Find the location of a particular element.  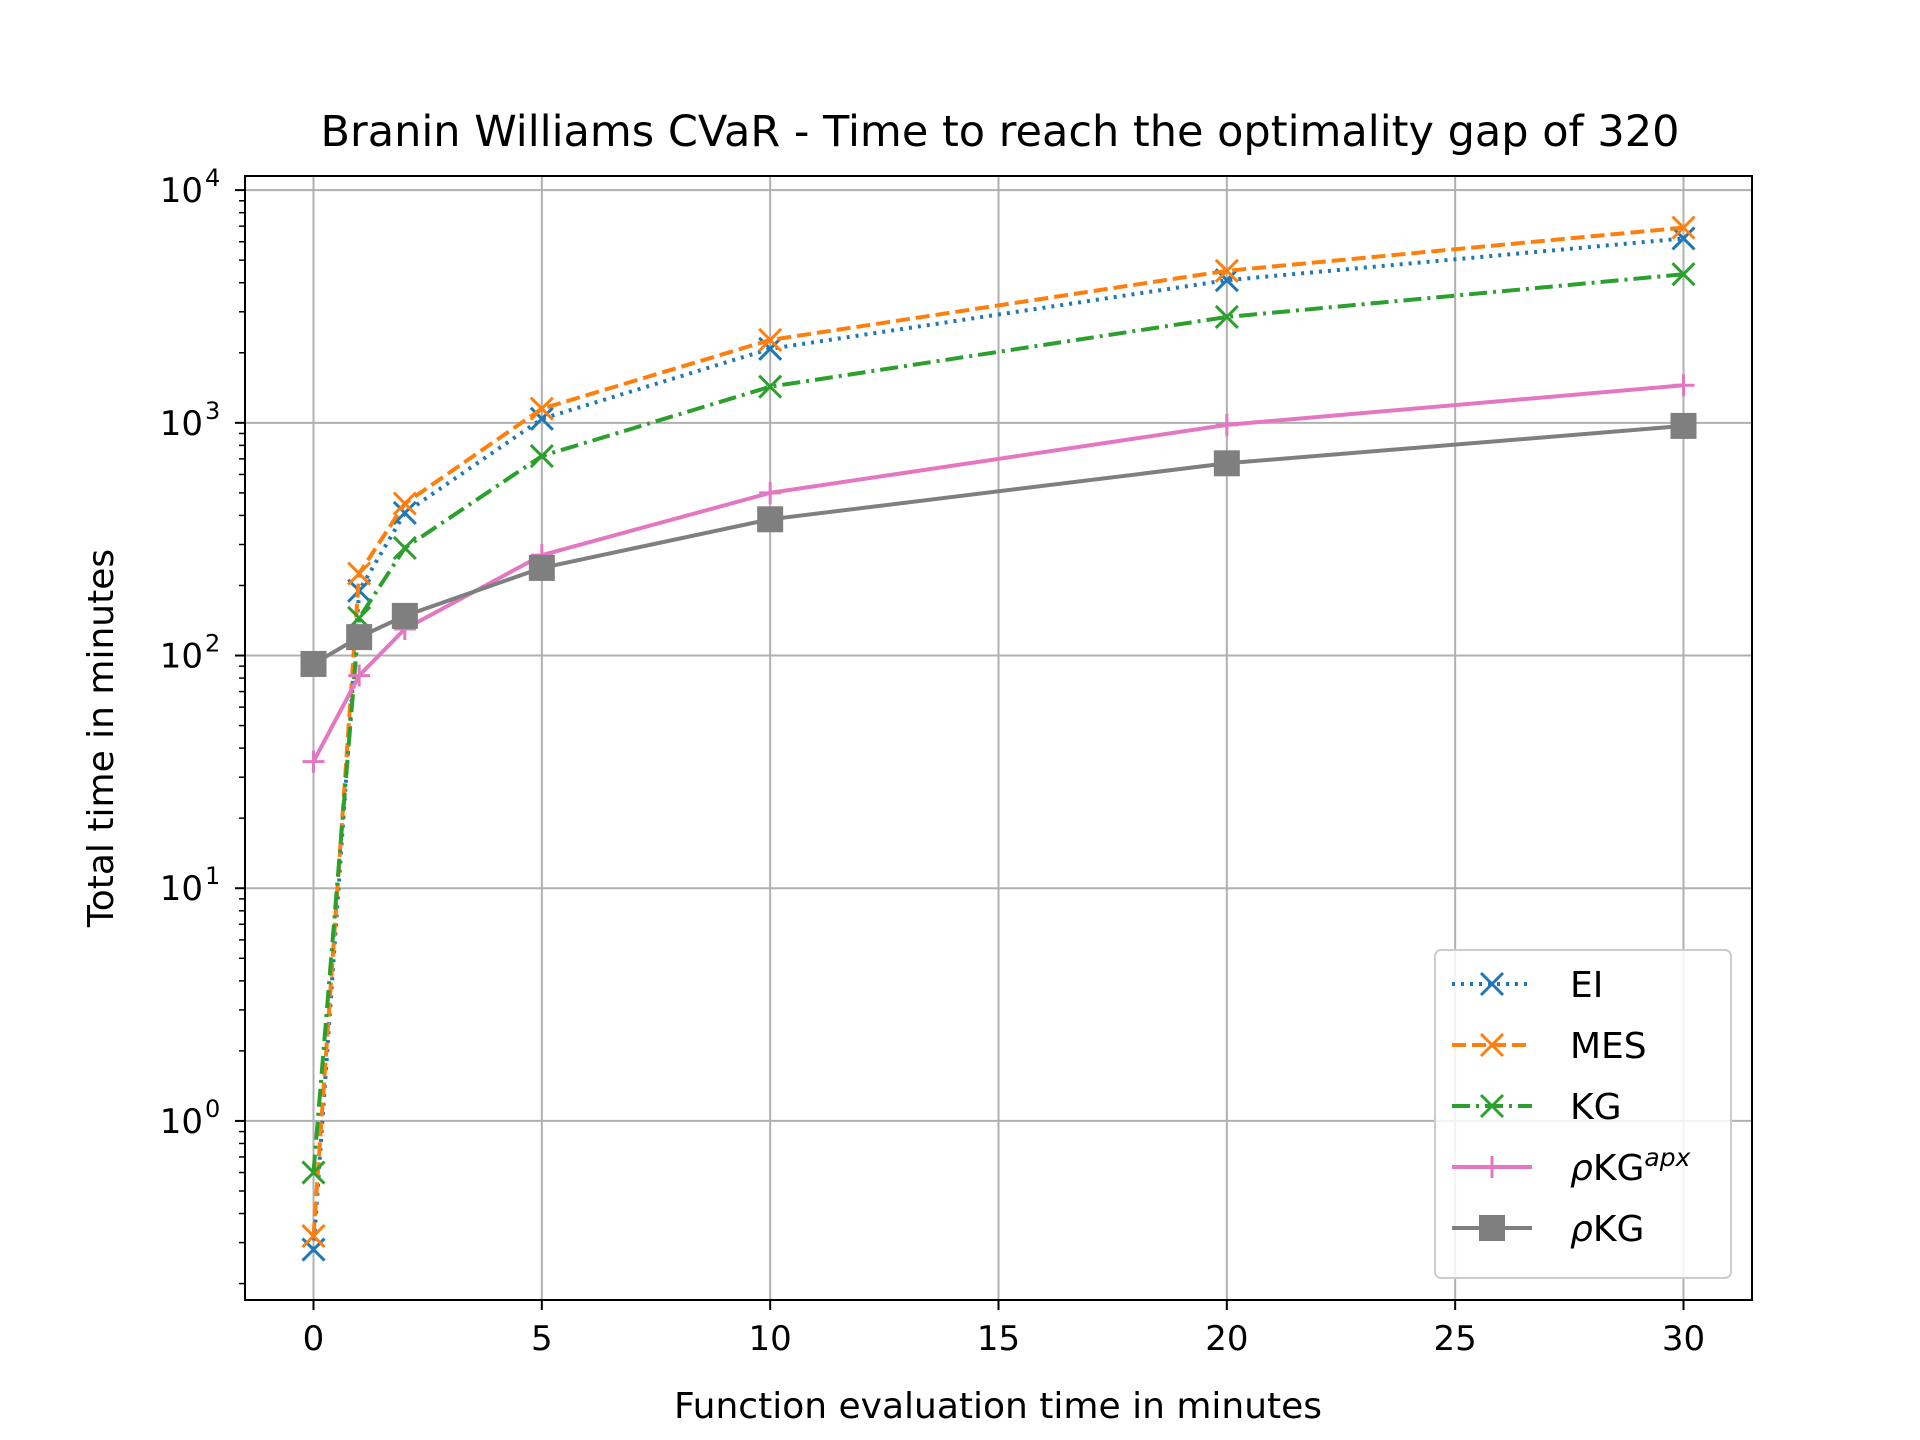

legend-entry: KG is located at coordinates (1537, 1107).